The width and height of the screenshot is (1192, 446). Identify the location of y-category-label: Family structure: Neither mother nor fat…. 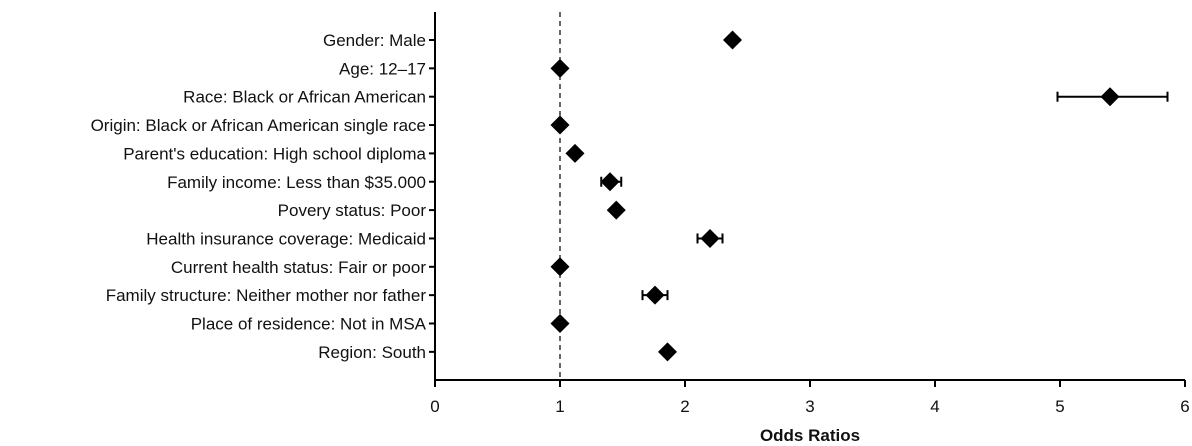
(266, 295).